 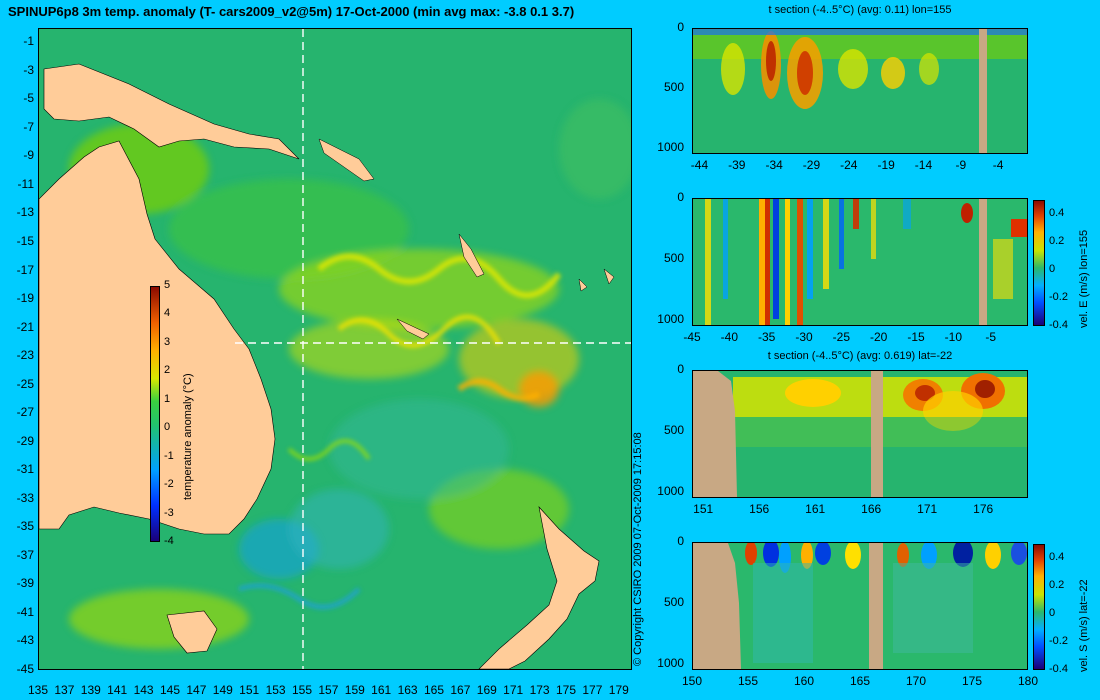 I want to click on panel4-colorbar-label: vel. S (m/s) lat=-22, so click(x=1084, y=625).